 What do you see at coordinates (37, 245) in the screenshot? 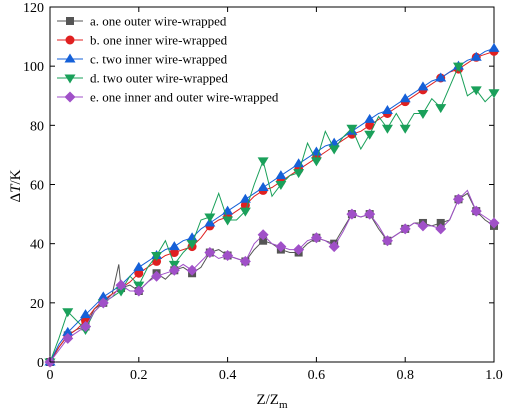
I see `y-tick-label: 40` at bounding box center [37, 245].